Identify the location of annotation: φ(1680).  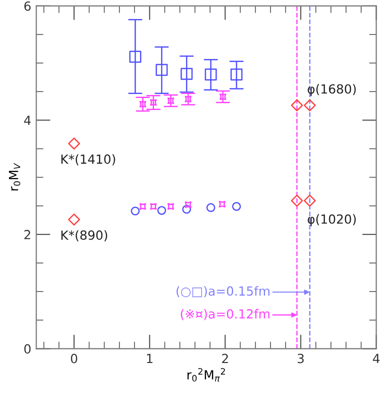
(332, 90).